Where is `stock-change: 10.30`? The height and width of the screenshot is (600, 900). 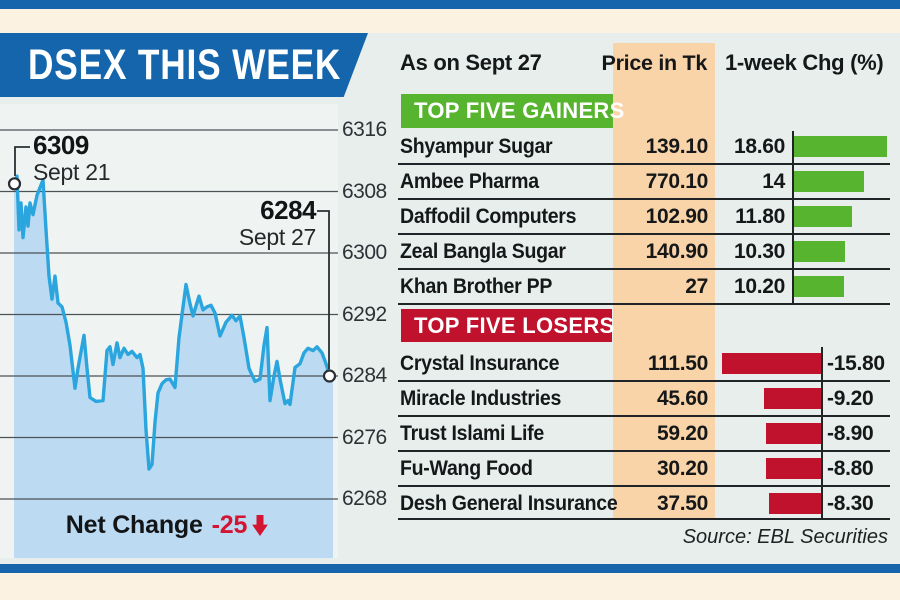 stock-change: 10.30 is located at coordinates (759, 251).